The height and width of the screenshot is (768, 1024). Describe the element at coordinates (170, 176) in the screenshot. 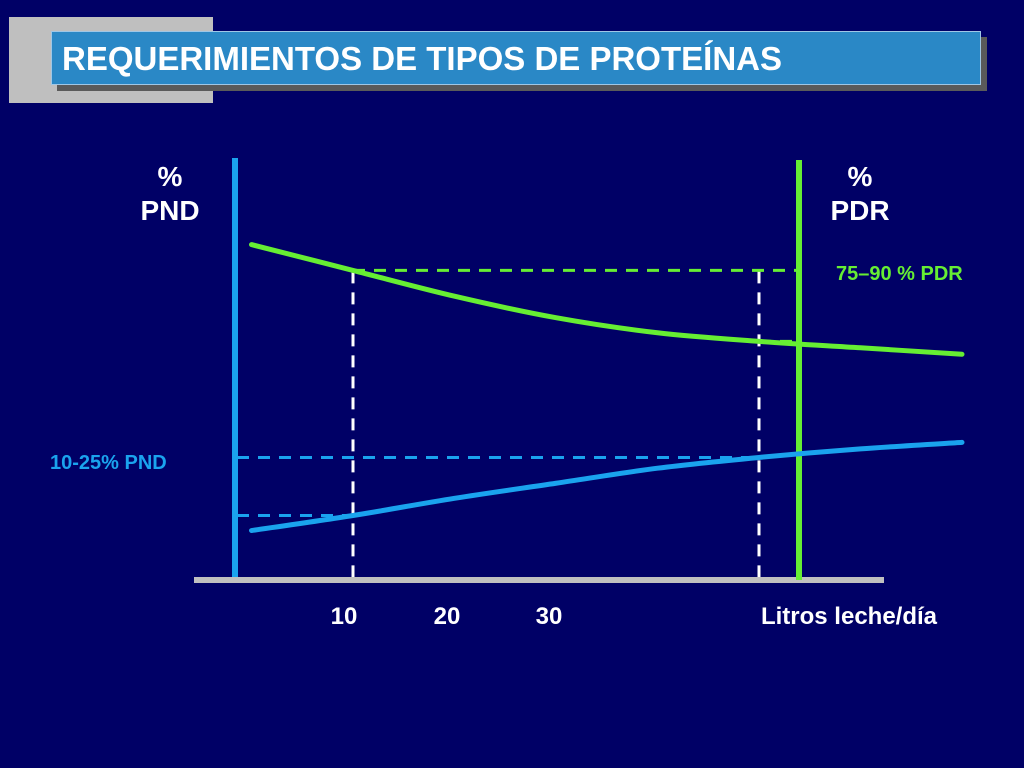

I see `left-axis-symbol: %` at that location.